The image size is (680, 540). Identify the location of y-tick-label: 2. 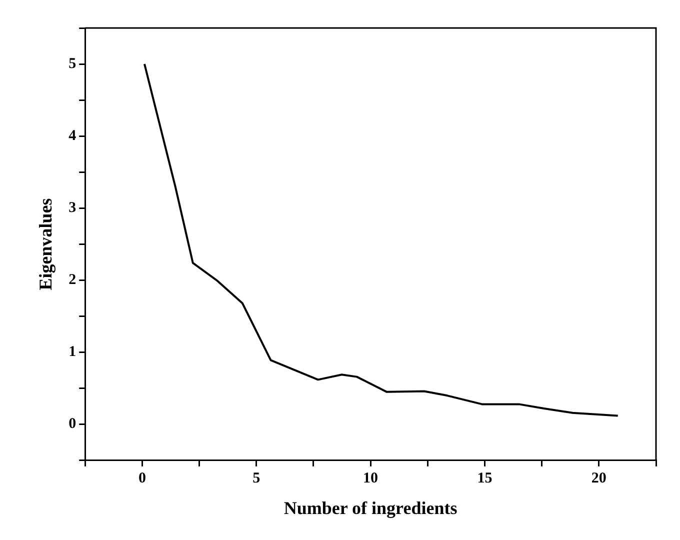
(72, 280).